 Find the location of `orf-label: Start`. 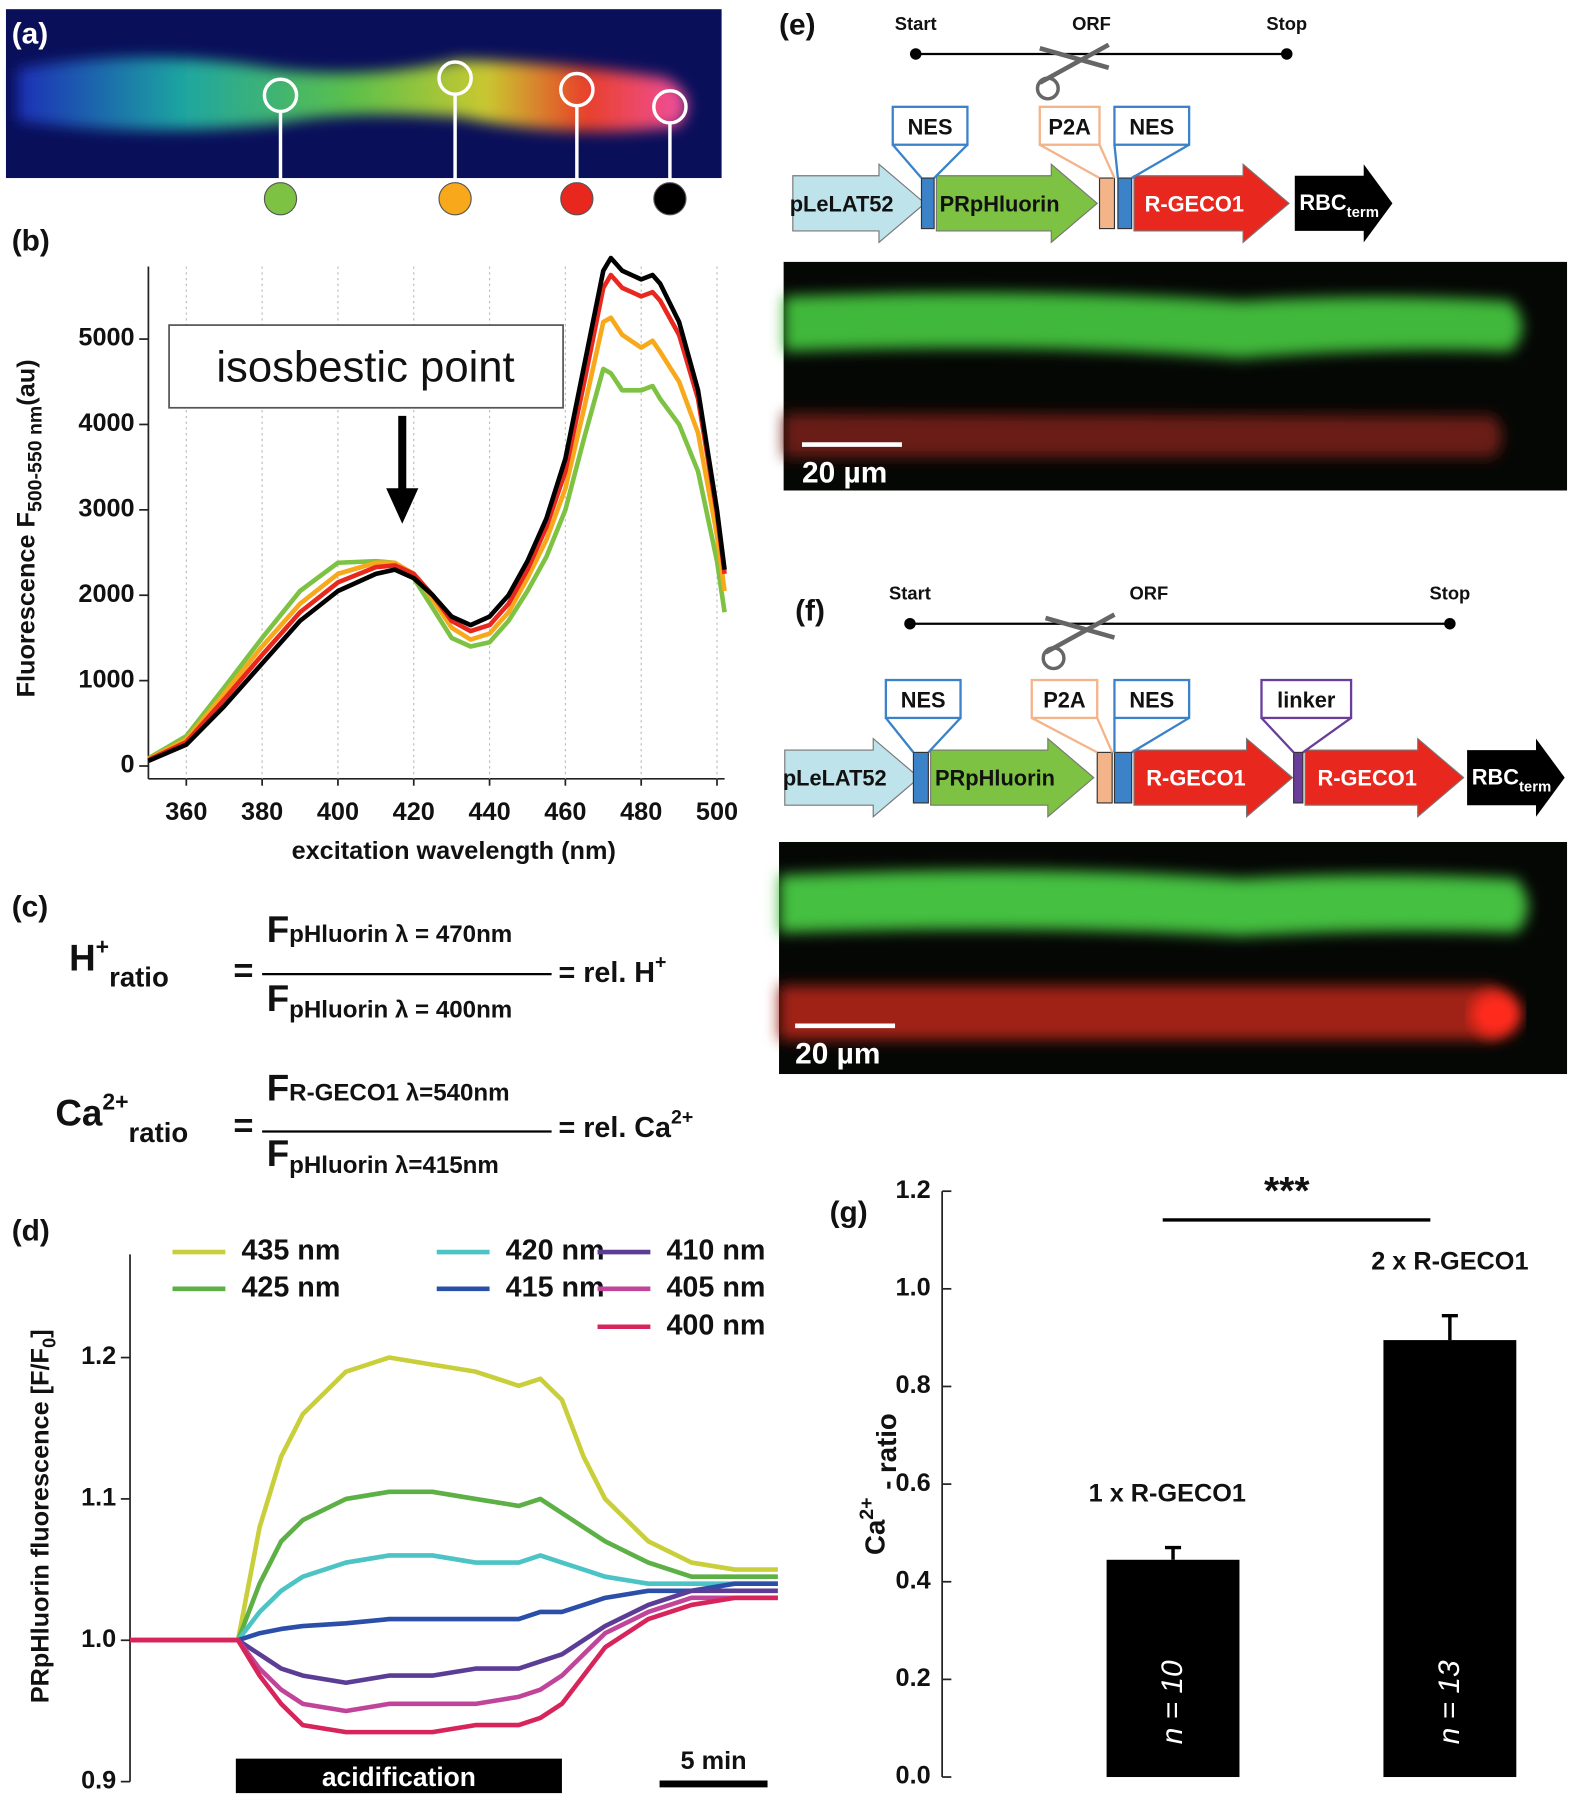

orf-label: Start is located at coordinates (910, 593).